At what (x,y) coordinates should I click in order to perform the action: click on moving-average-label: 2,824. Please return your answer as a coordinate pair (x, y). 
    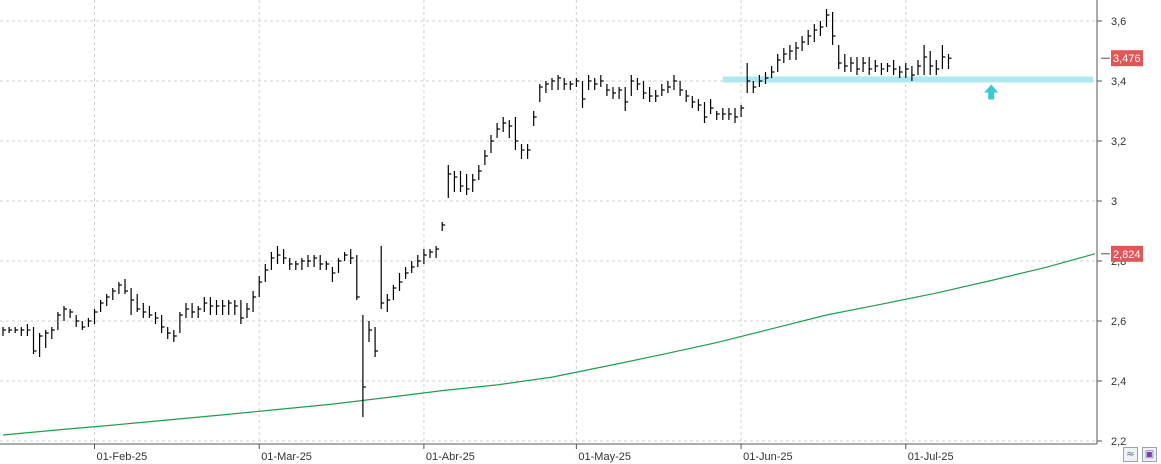
    Looking at the image, I should click on (1127, 255).